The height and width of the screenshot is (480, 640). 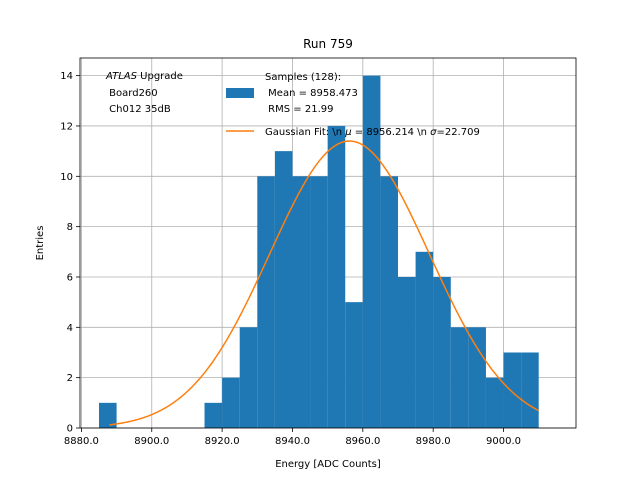 I want to click on y-tick-label: 4, so click(x=70, y=328).